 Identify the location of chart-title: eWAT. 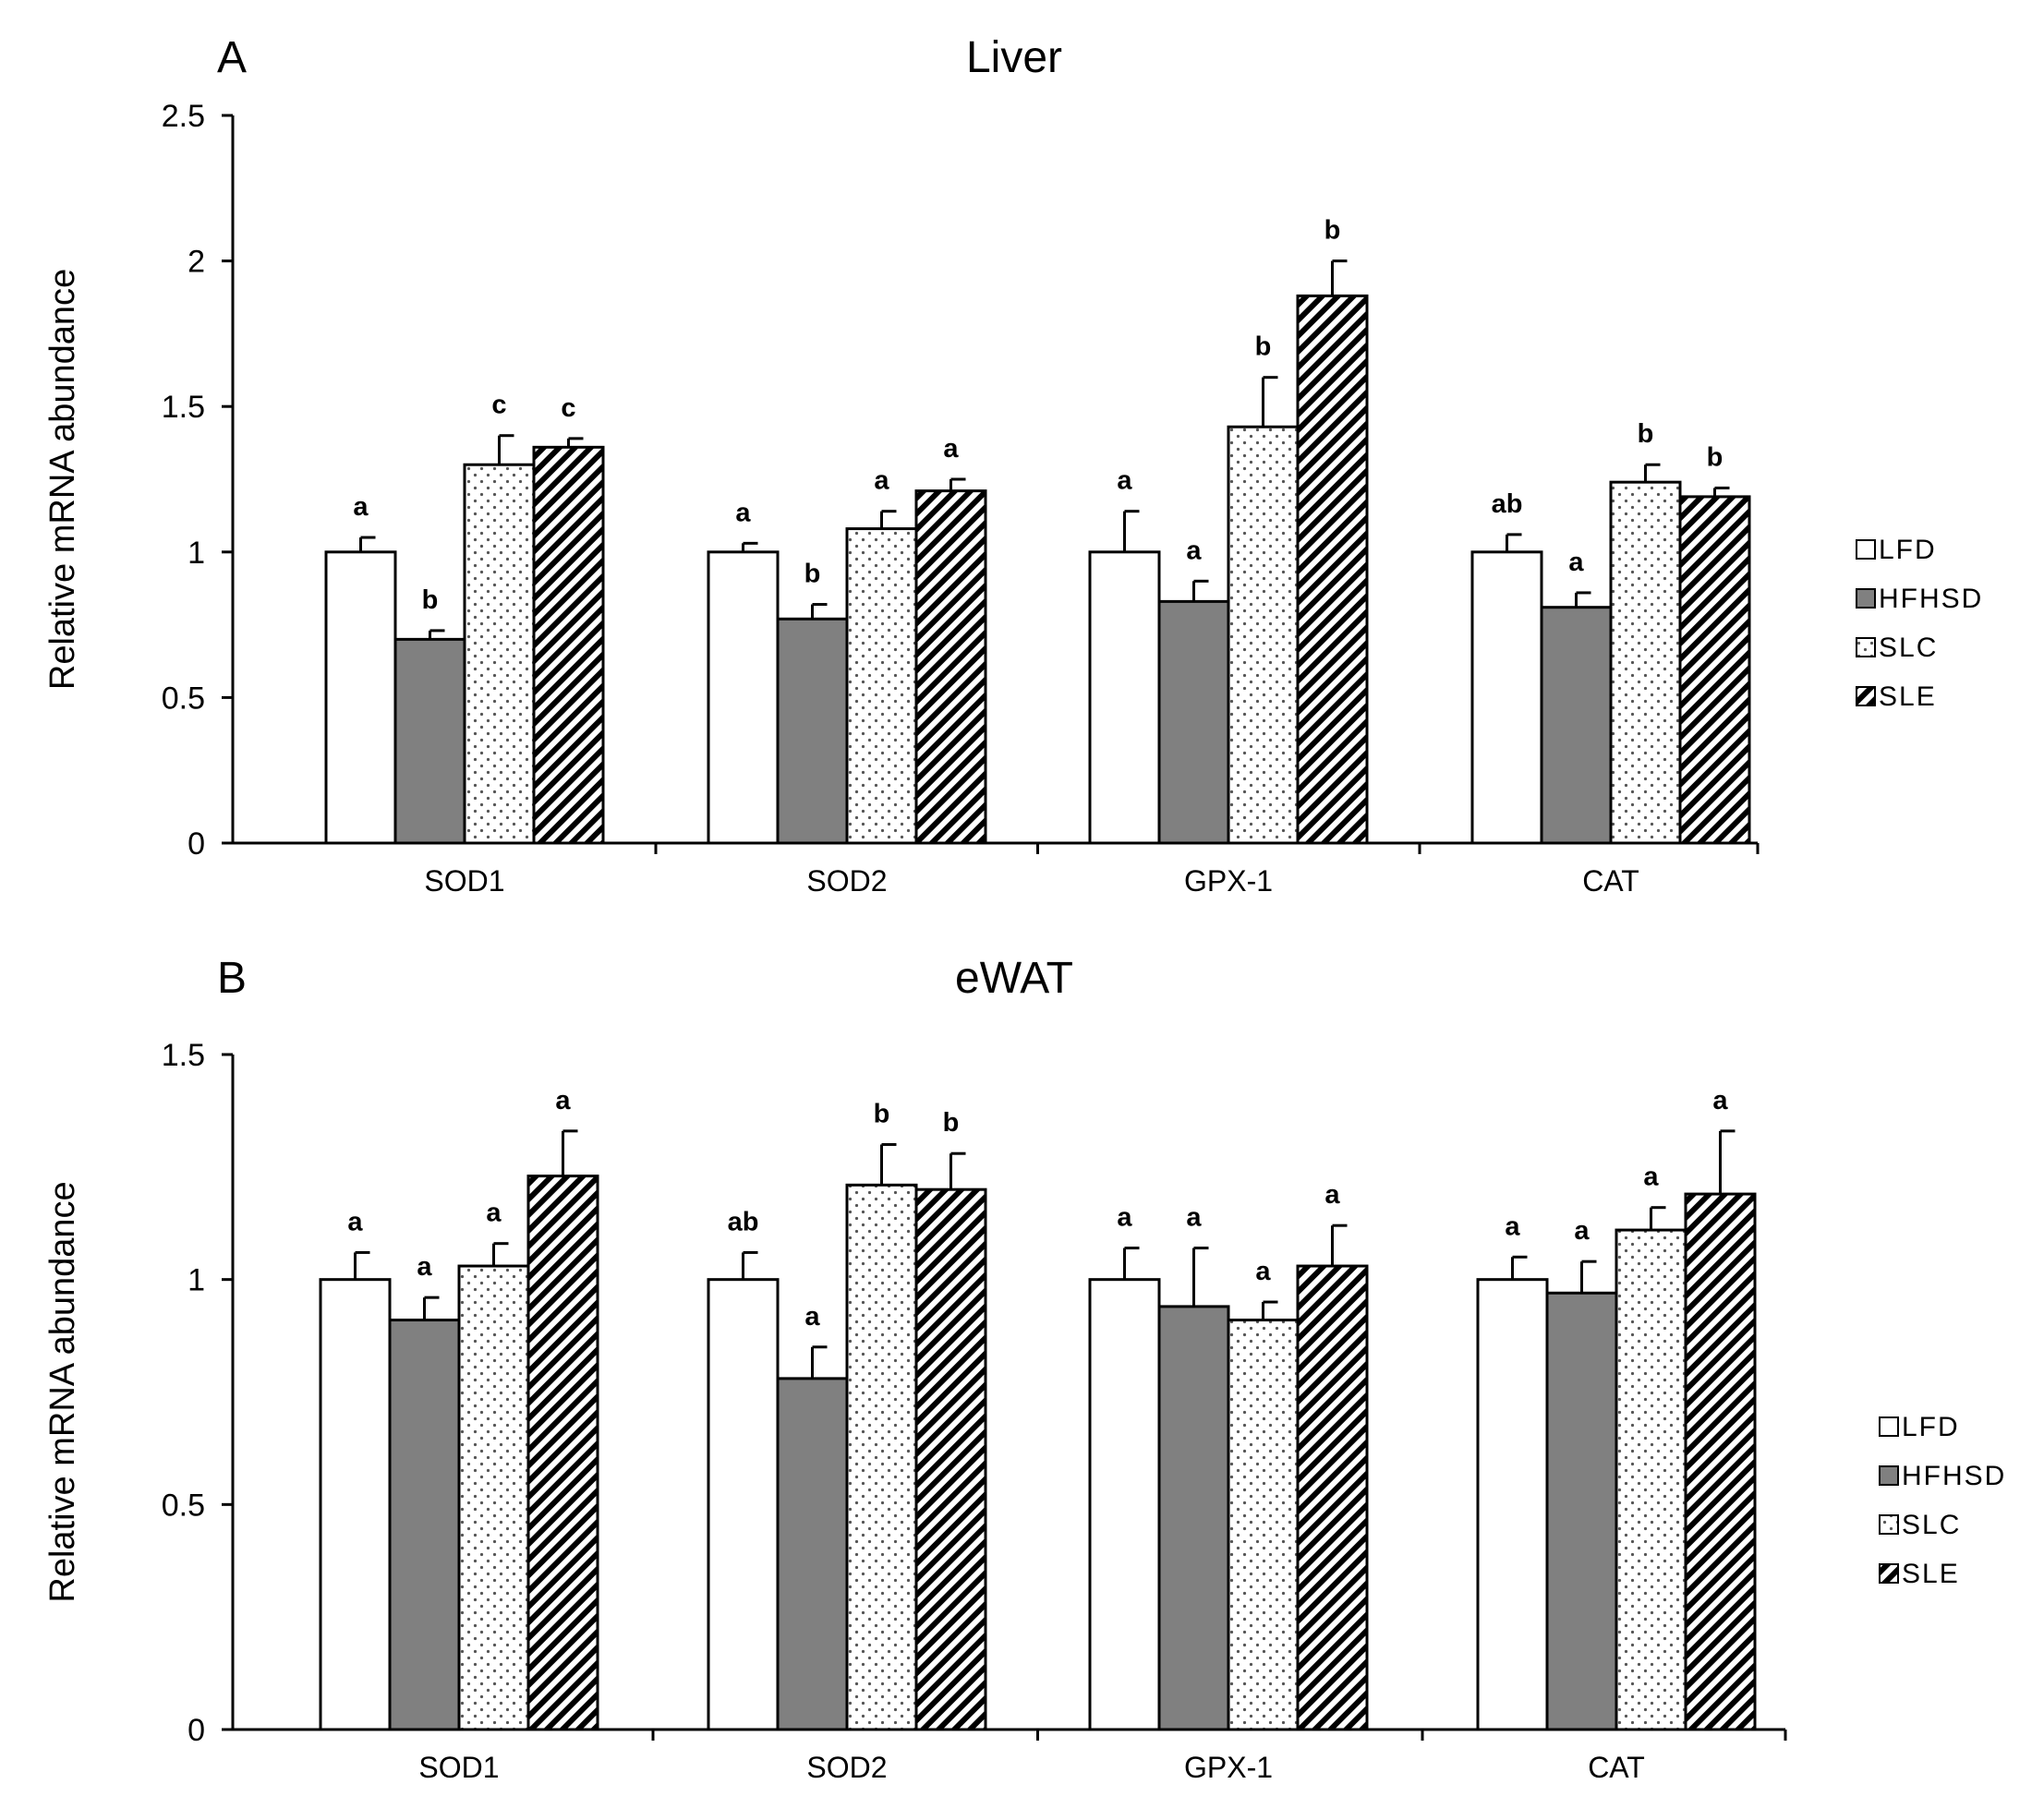
(1014, 978).